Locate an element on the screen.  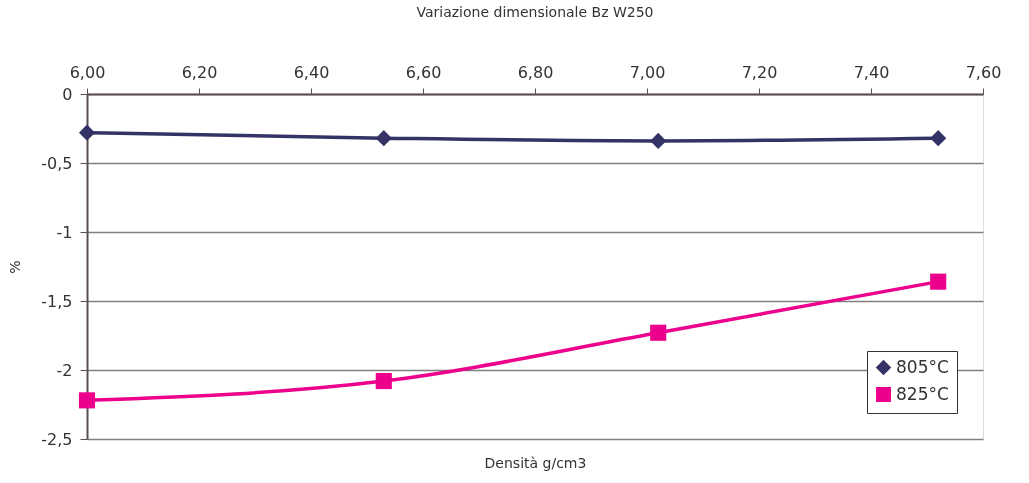
y-tick-label: -1,5 is located at coordinates (57, 301).